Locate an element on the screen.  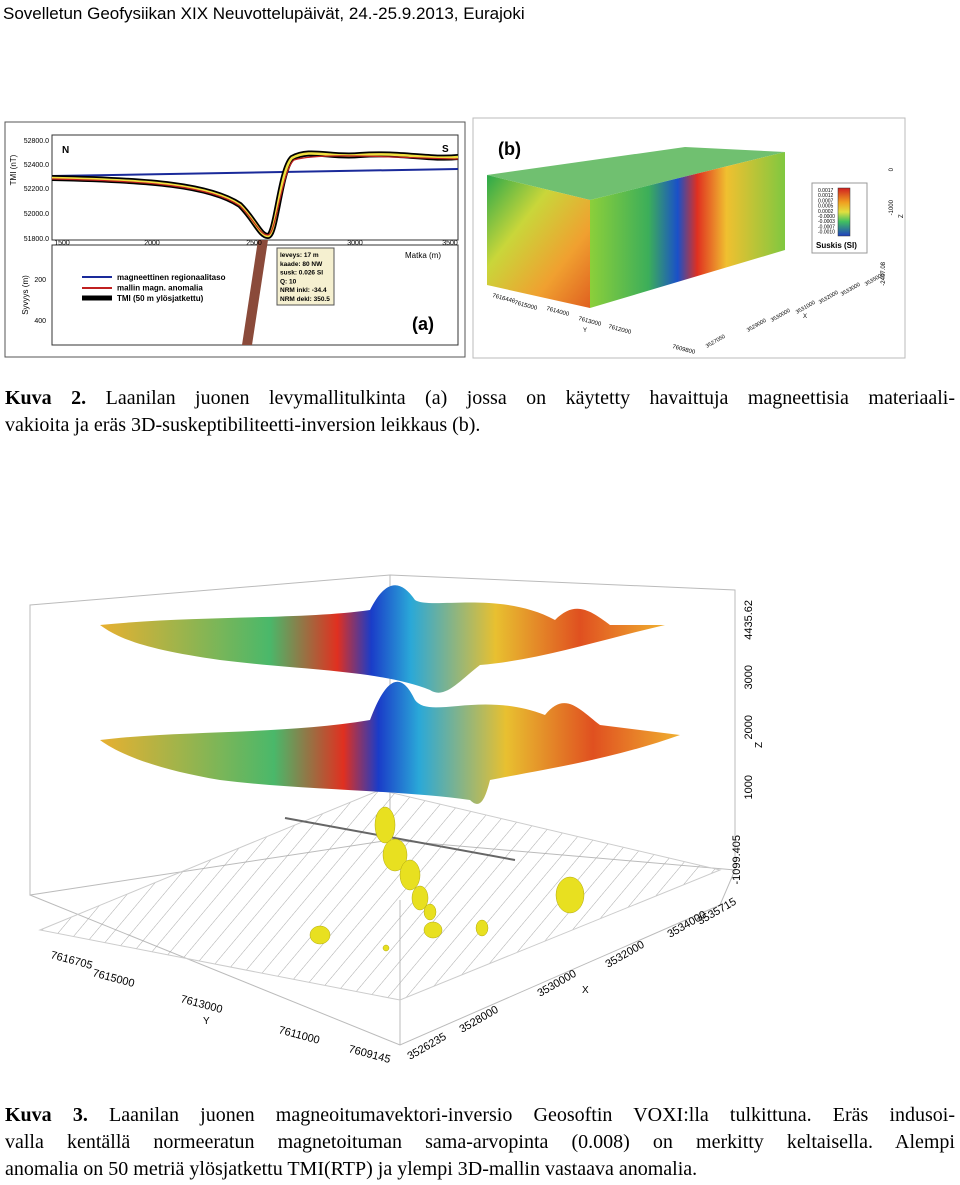
tick-label: 52200.0 is located at coordinates (36, 189).